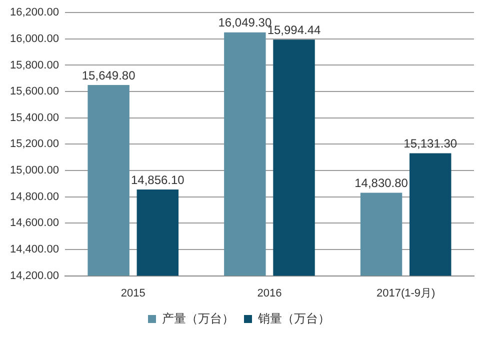 The width and height of the screenshot is (486, 339). I want to click on y-tick-label: 15,000.00, so click(34, 170).